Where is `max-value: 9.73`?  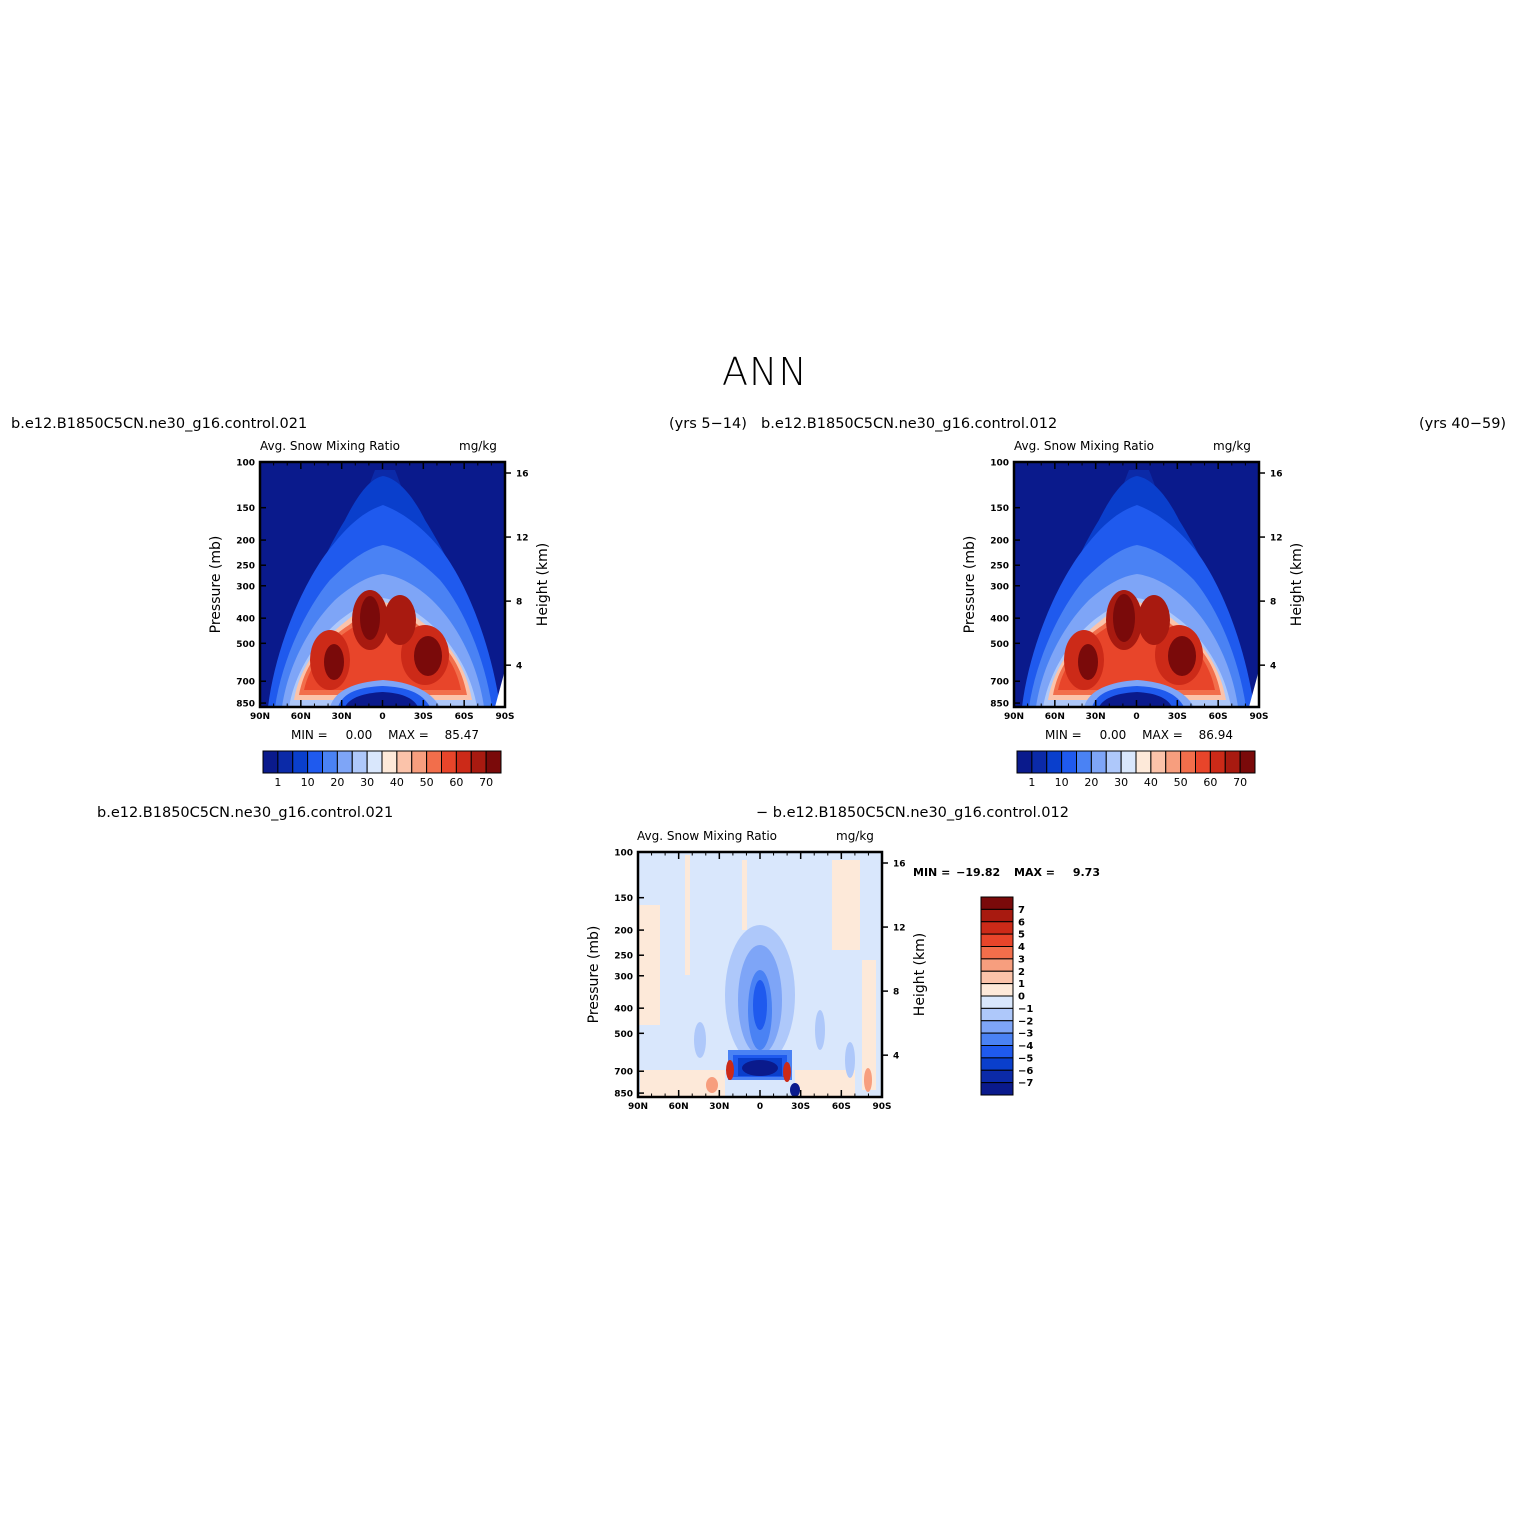 max-value: 9.73 is located at coordinates (1086, 872).